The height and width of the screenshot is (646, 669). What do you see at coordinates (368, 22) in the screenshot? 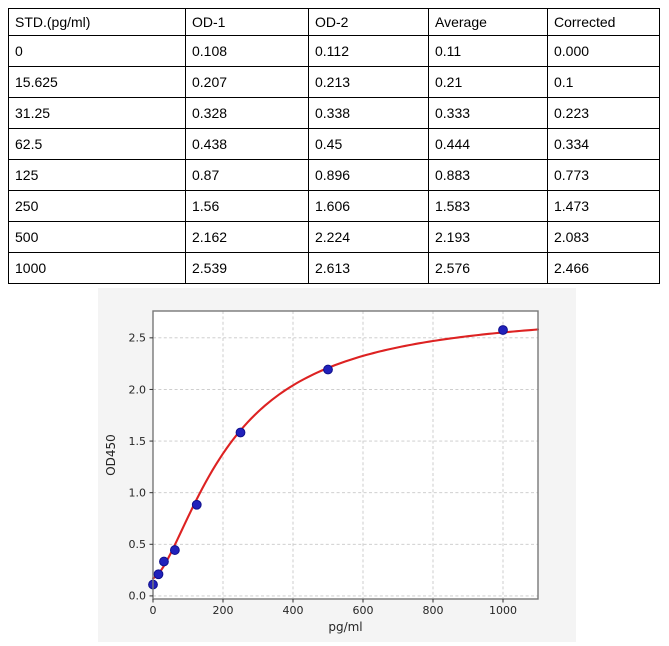
I see `column-header: OD-2` at bounding box center [368, 22].